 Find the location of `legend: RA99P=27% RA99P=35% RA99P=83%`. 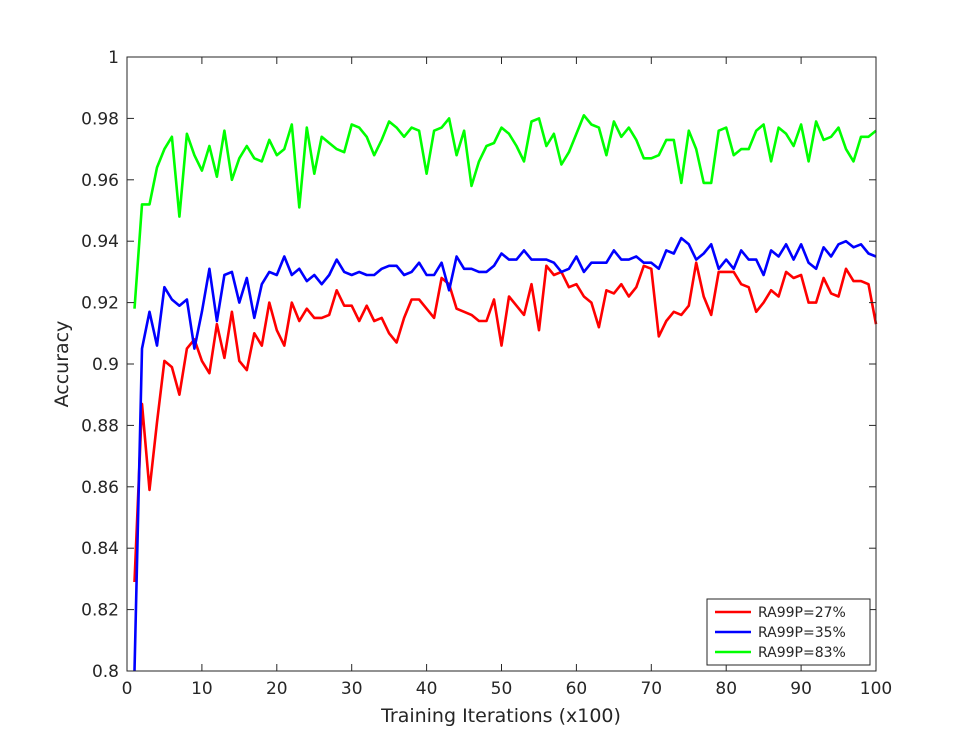

legend: RA99P=27% RA99P=35% RA99P=83% is located at coordinates (788, 632).